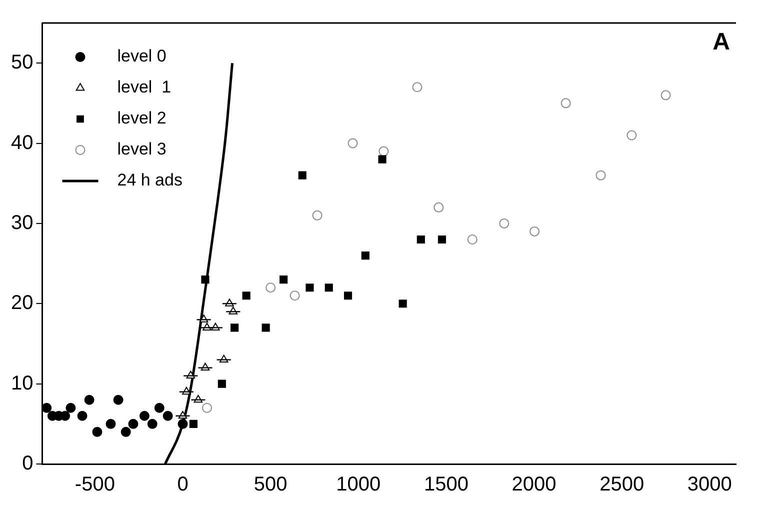 The height and width of the screenshot is (508, 764). What do you see at coordinates (709, 485) in the screenshot?
I see `x-tick-label: 3000` at bounding box center [709, 485].